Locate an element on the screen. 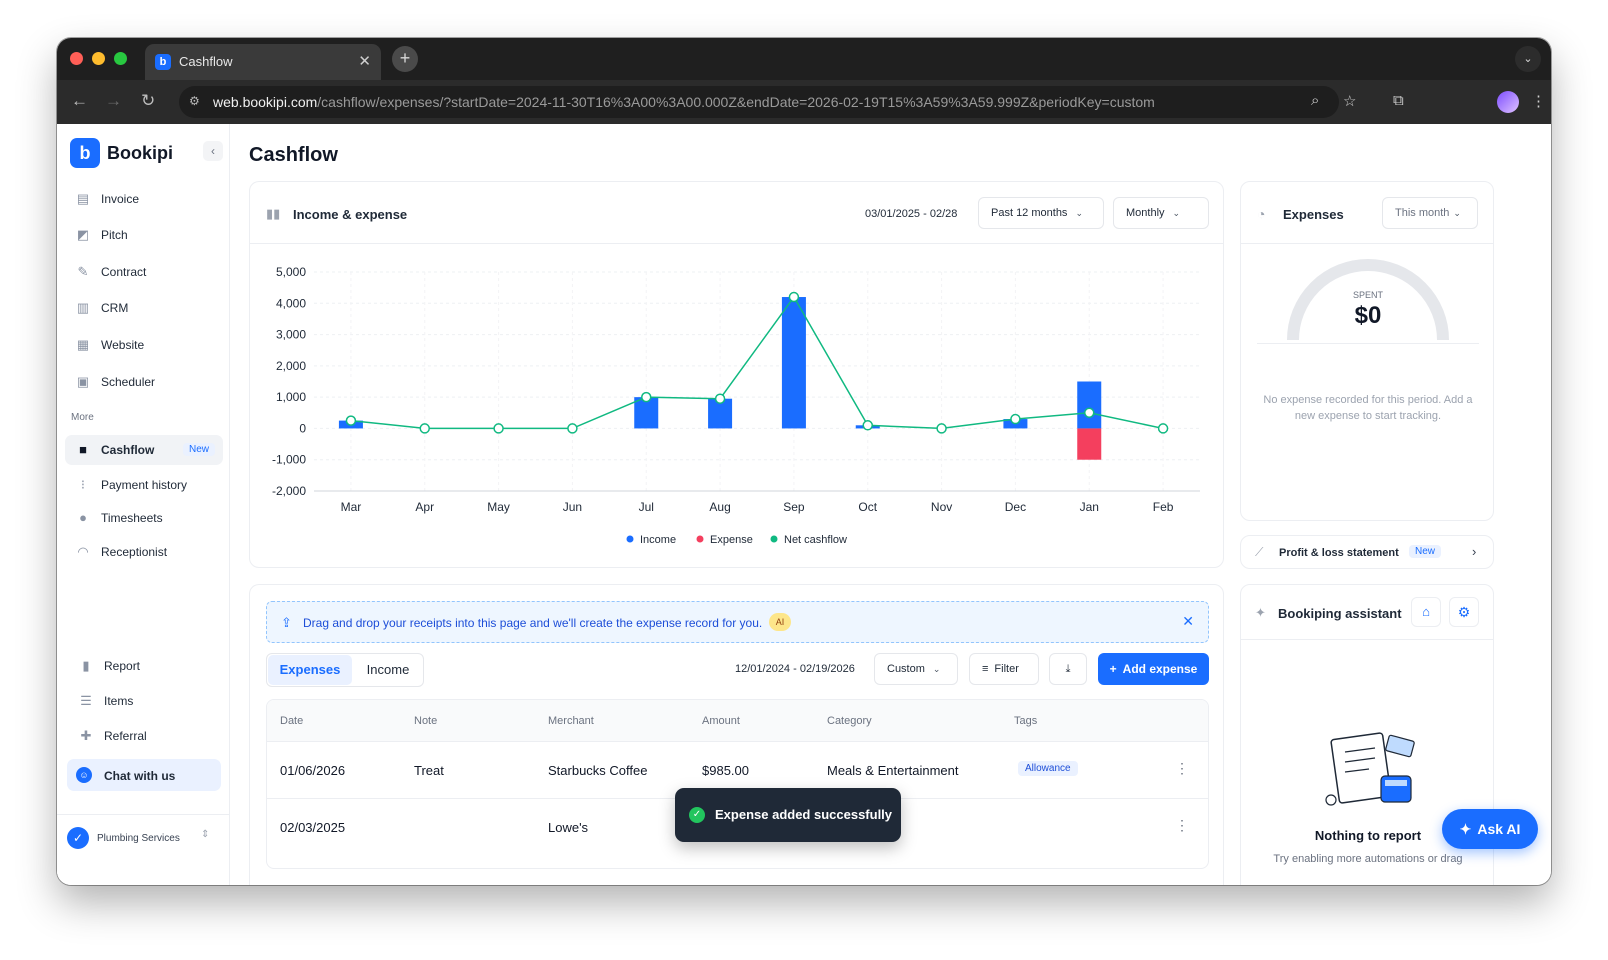  x-tick-label: Mar is located at coordinates (351, 507).